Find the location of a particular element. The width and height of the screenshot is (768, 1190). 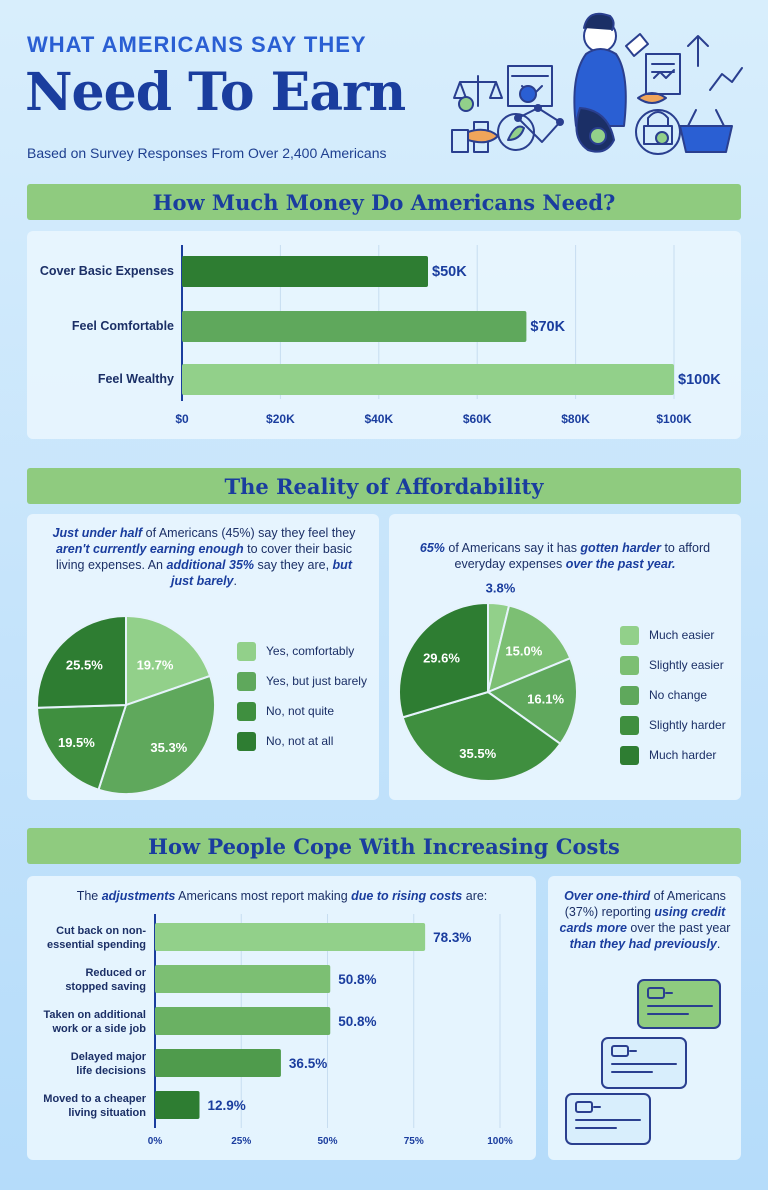

x-tick-label: $20K is located at coordinates (280, 419).